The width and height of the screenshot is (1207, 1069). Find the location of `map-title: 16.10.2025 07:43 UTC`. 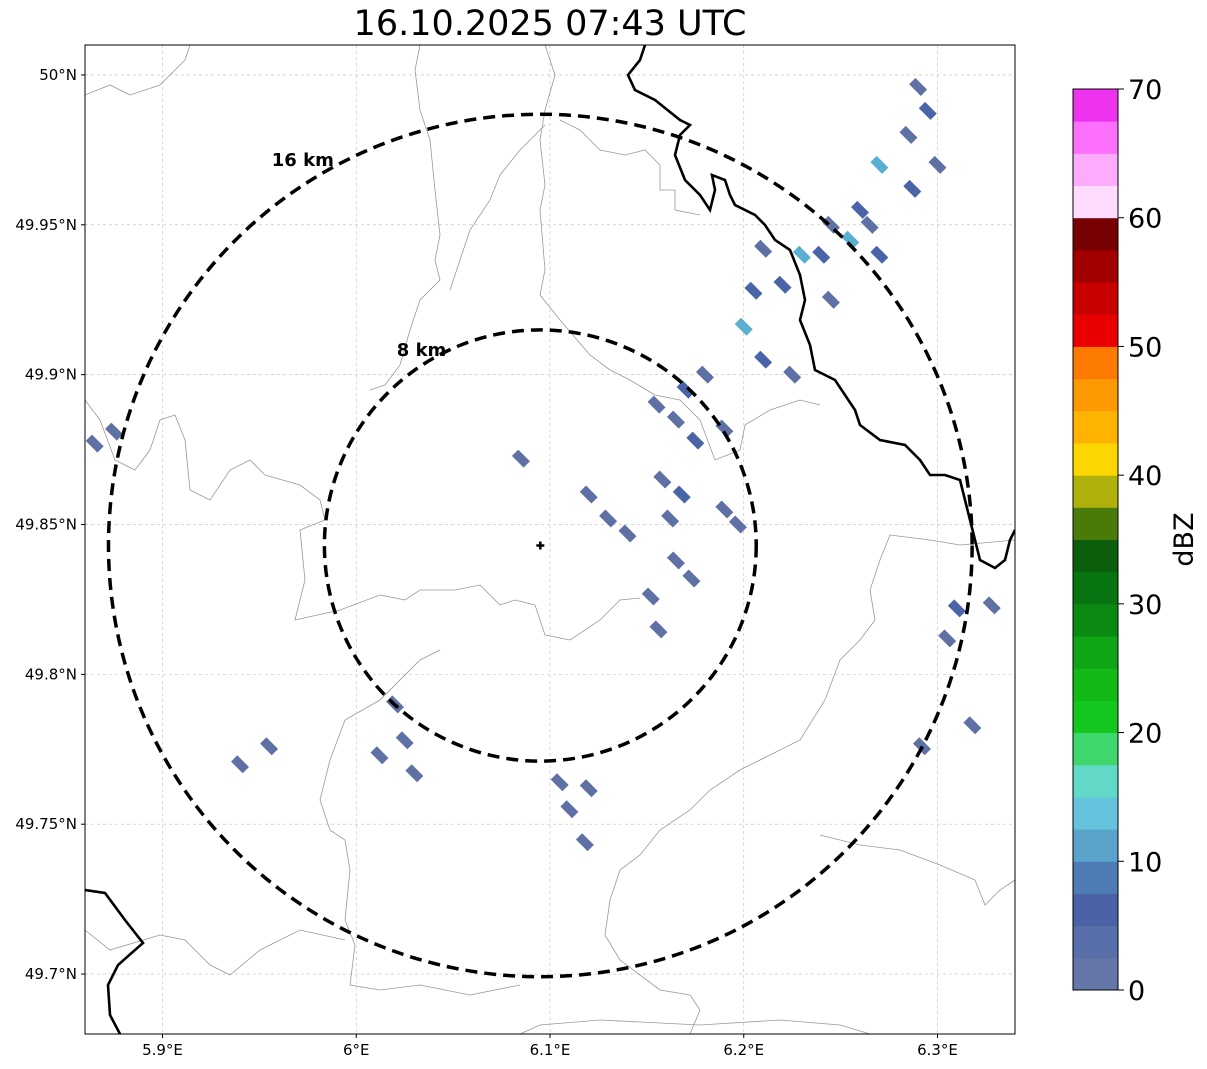

map-title: 16.10.2025 07:43 UTC is located at coordinates (550, 24).